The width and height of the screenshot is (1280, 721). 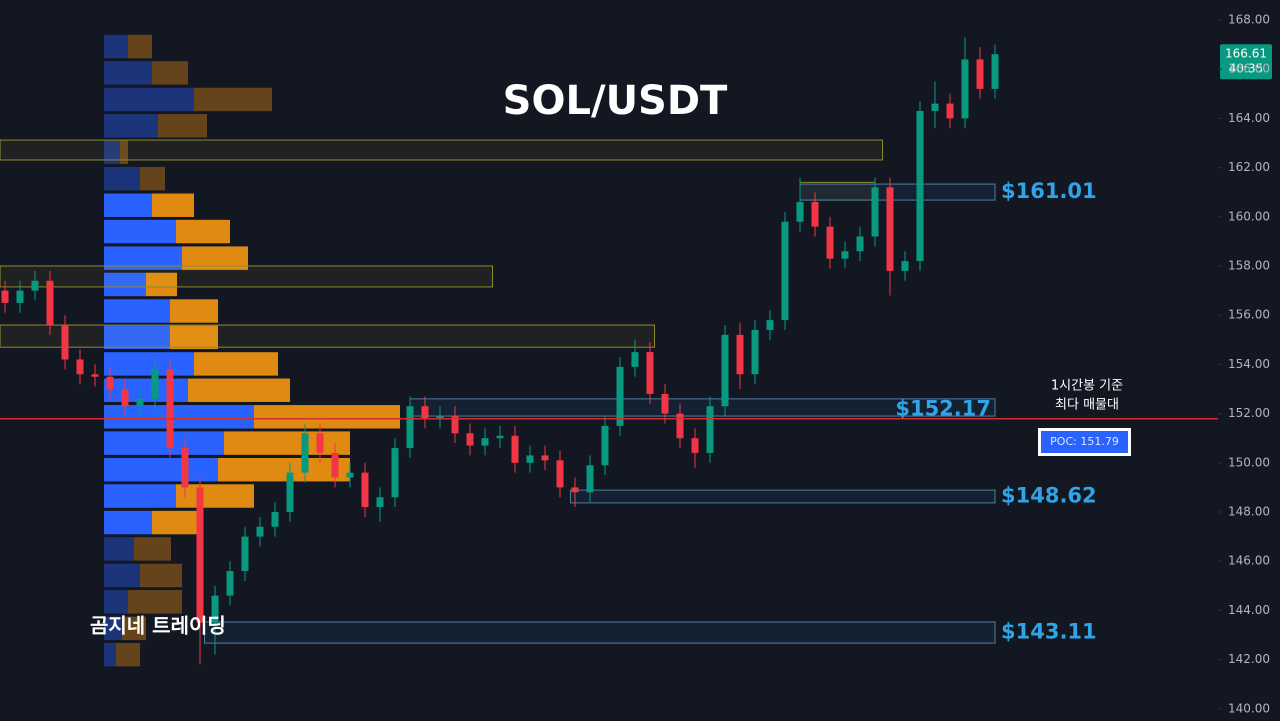 What do you see at coordinates (1049, 631) in the screenshot?
I see `level-label: $143.11` at bounding box center [1049, 631].